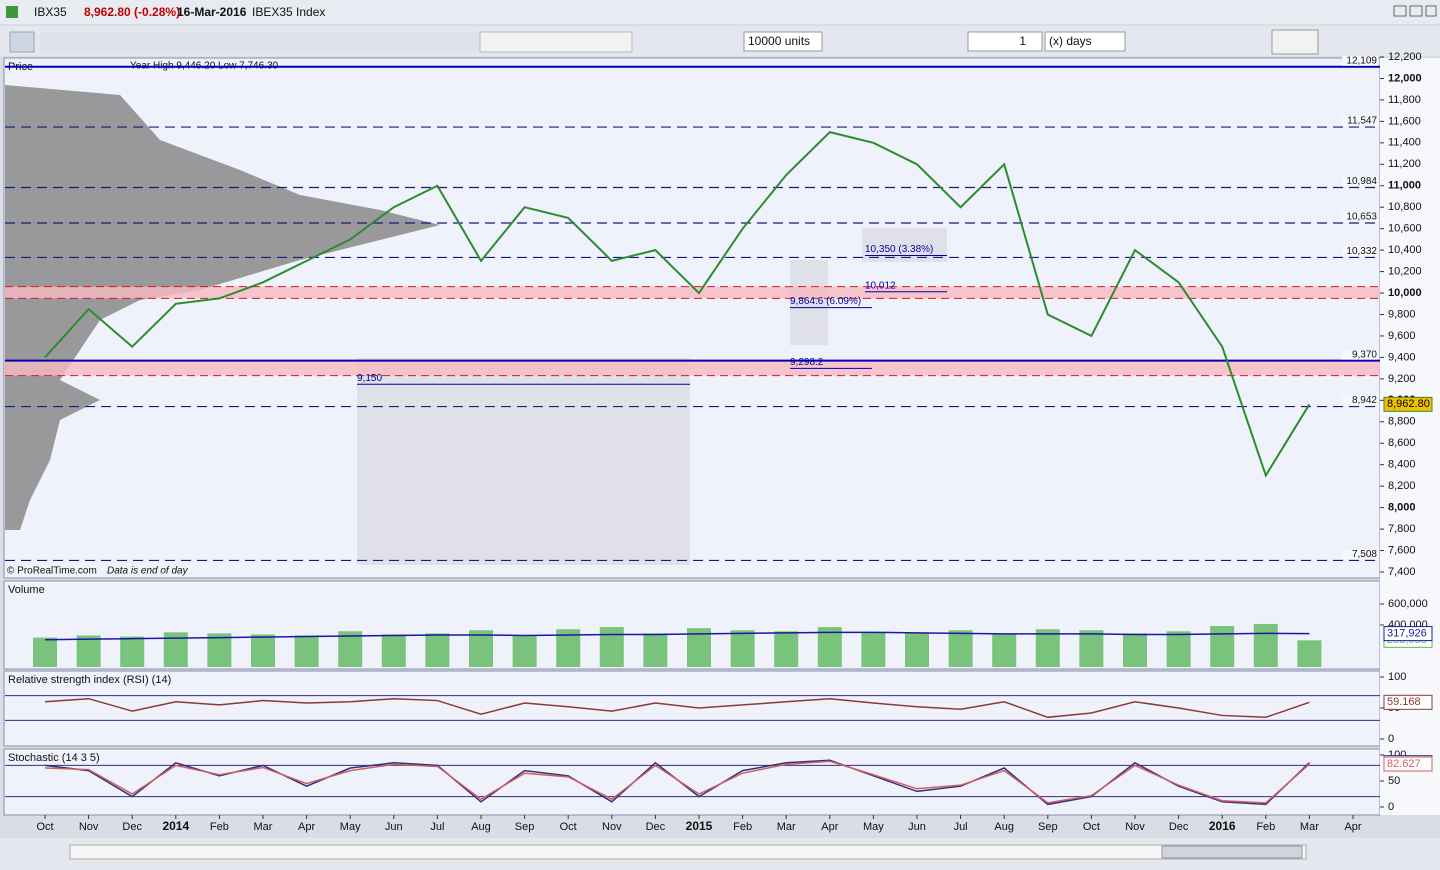  I want to click on drawing-tools, so click(321, 42).